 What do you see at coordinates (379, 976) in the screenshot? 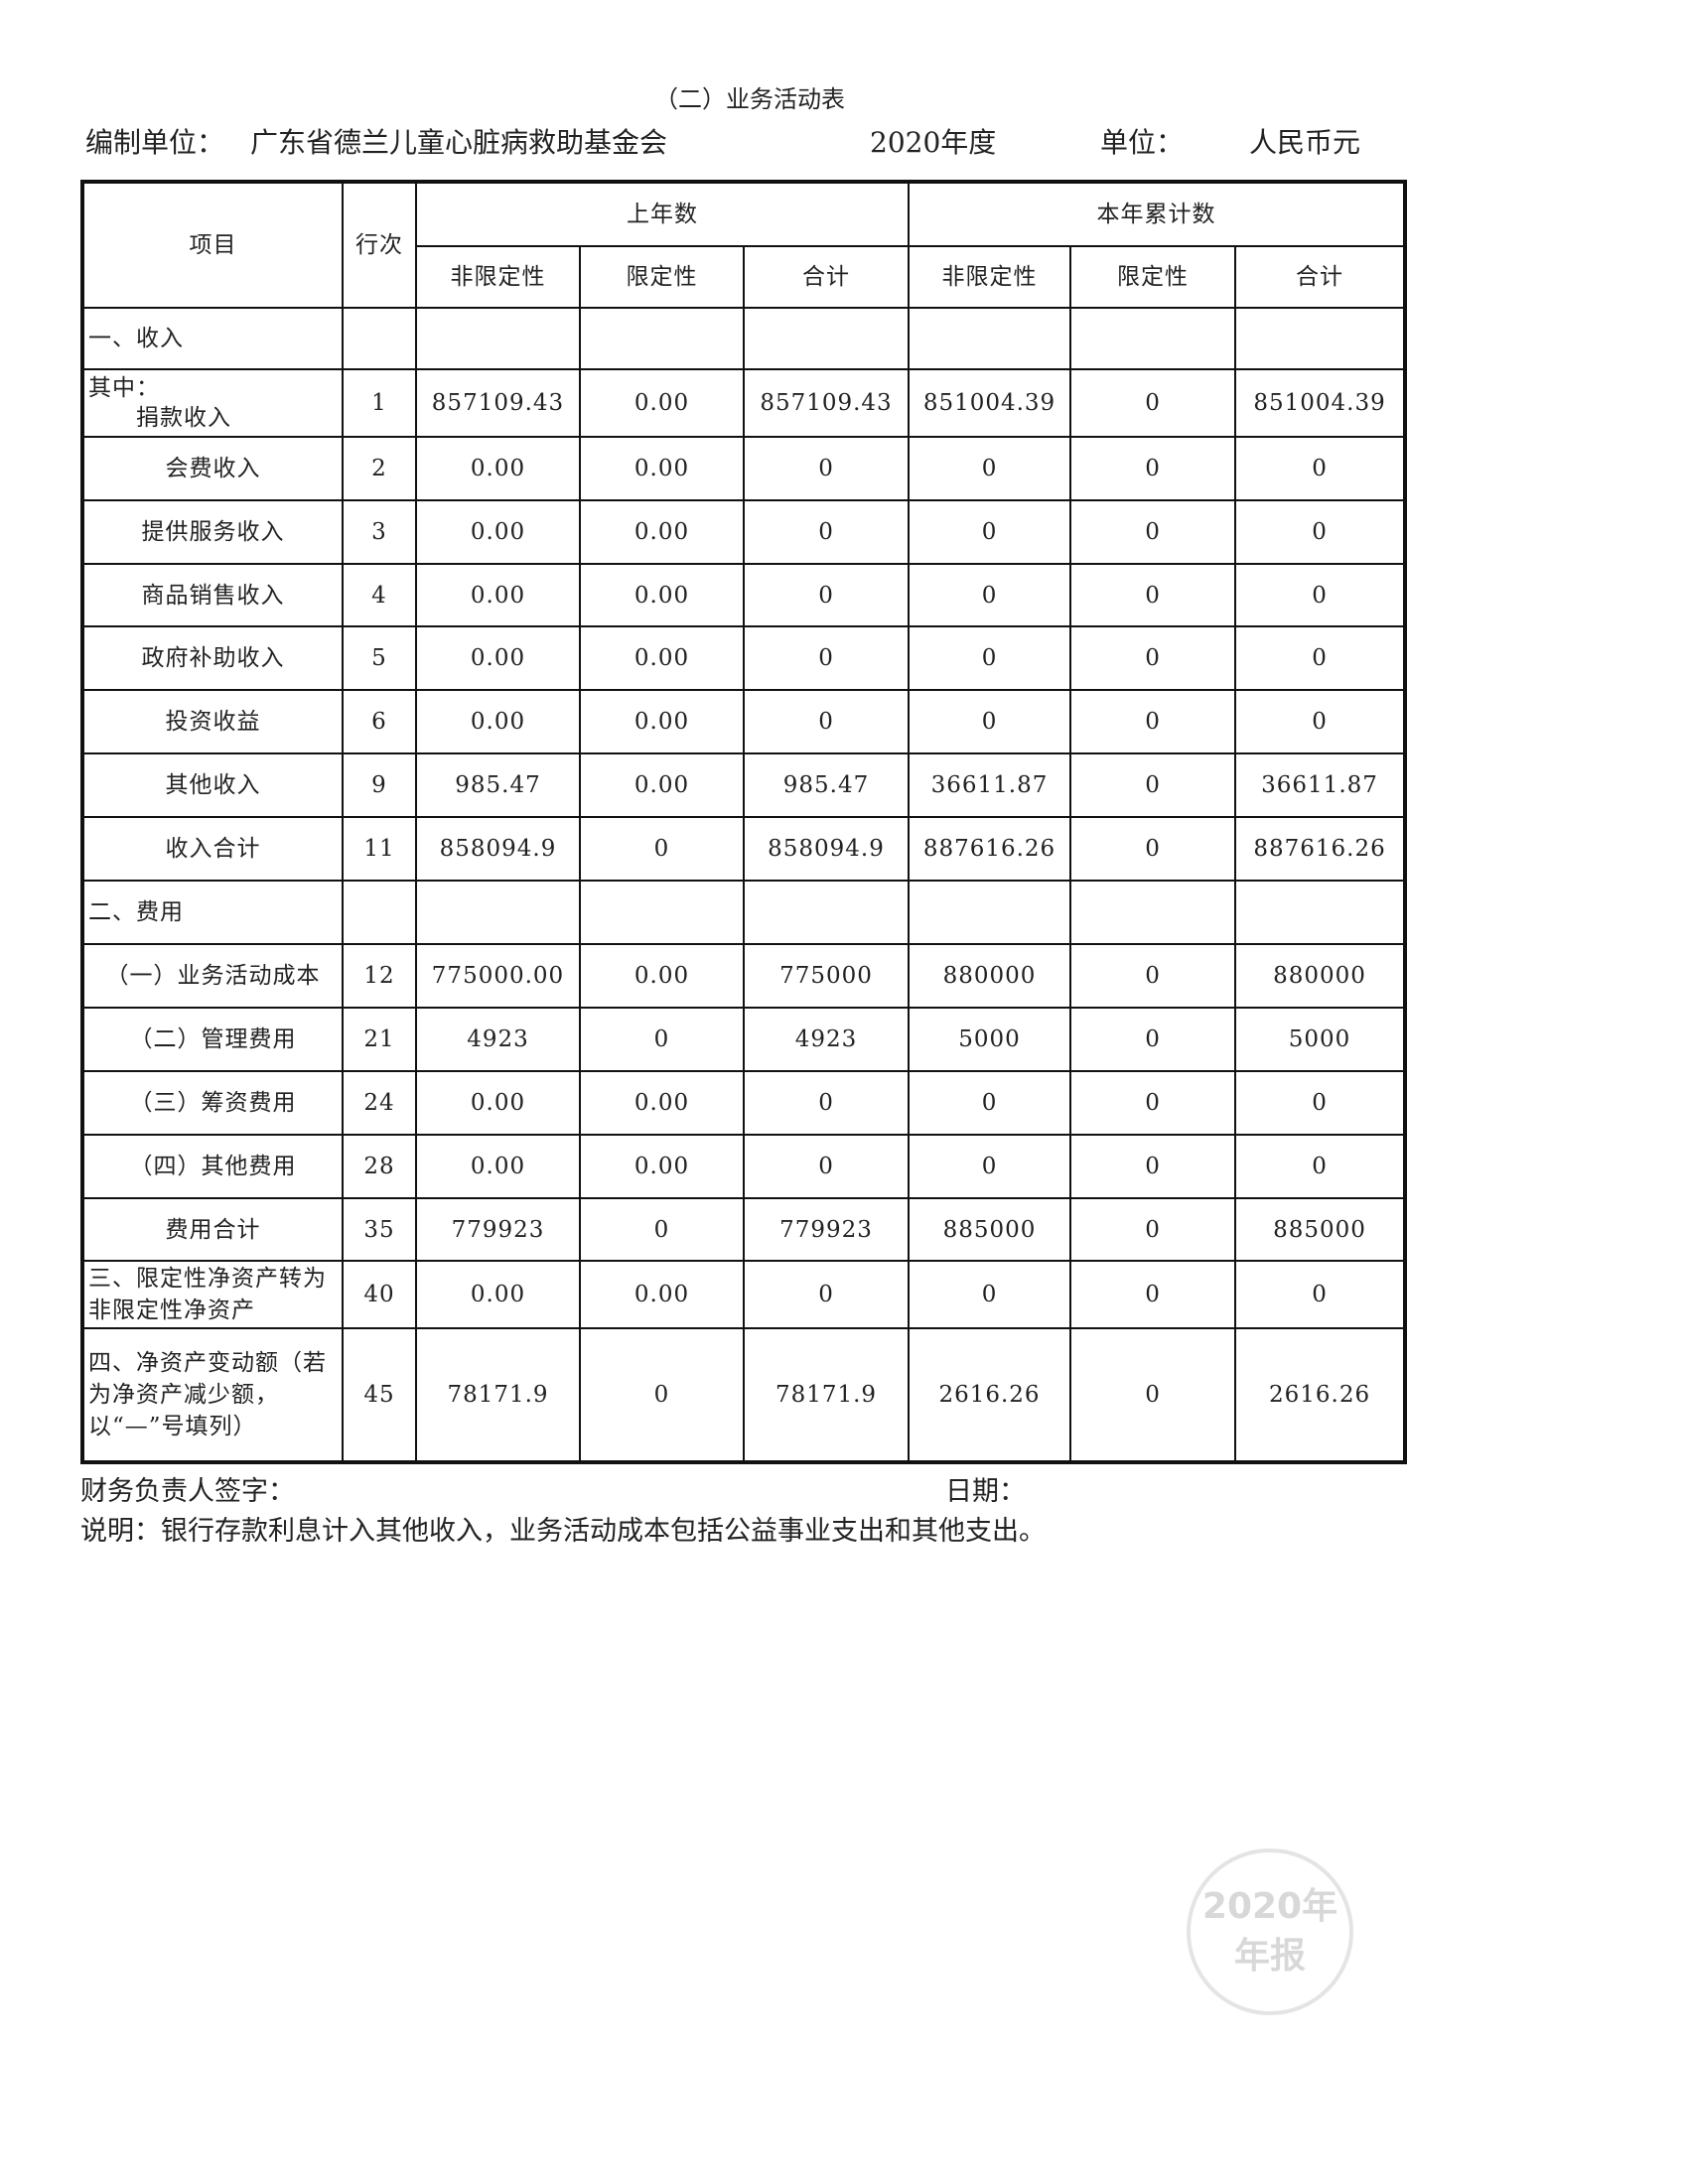
I see `row-line-number: 12` at bounding box center [379, 976].